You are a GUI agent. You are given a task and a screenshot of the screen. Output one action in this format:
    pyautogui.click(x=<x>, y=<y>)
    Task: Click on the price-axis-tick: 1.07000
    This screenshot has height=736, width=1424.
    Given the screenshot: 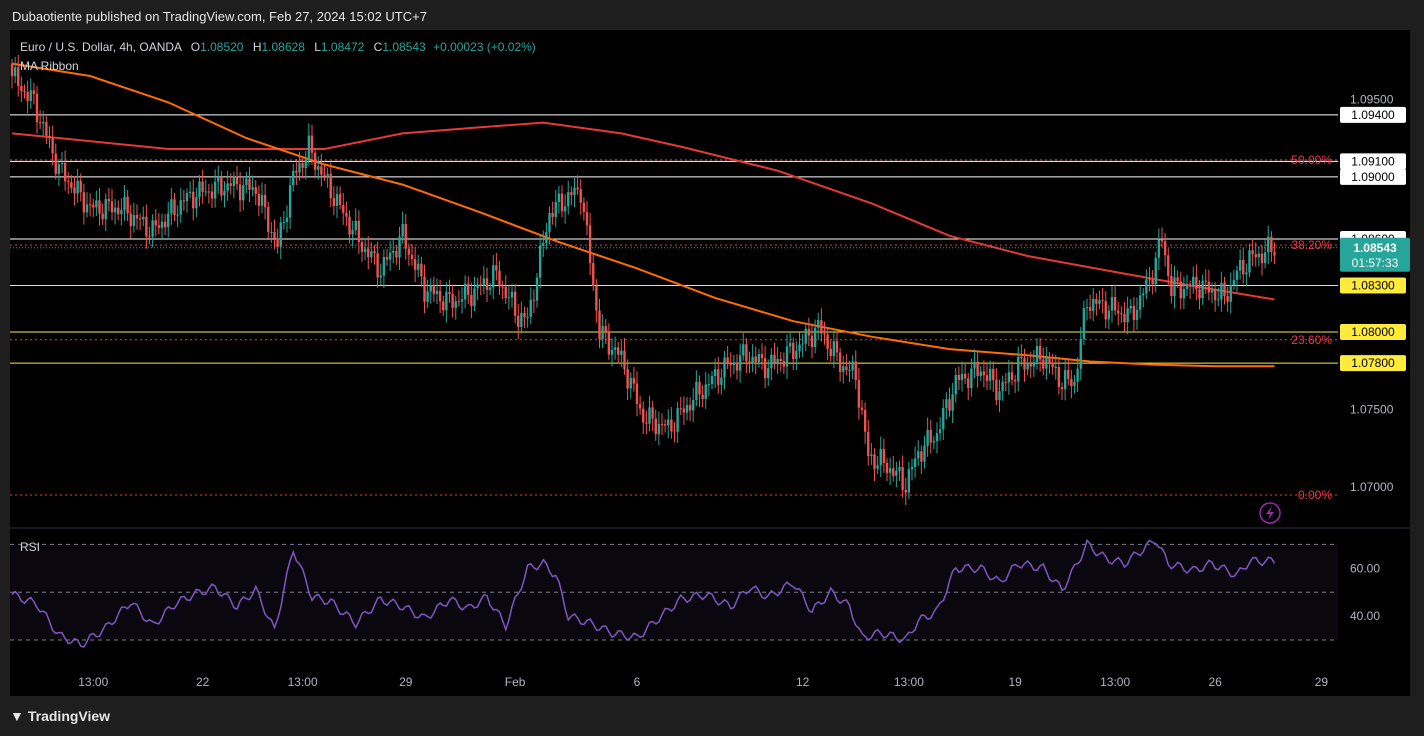 What is the action you would take?
    pyautogui.click(x=1372, y=487)
    